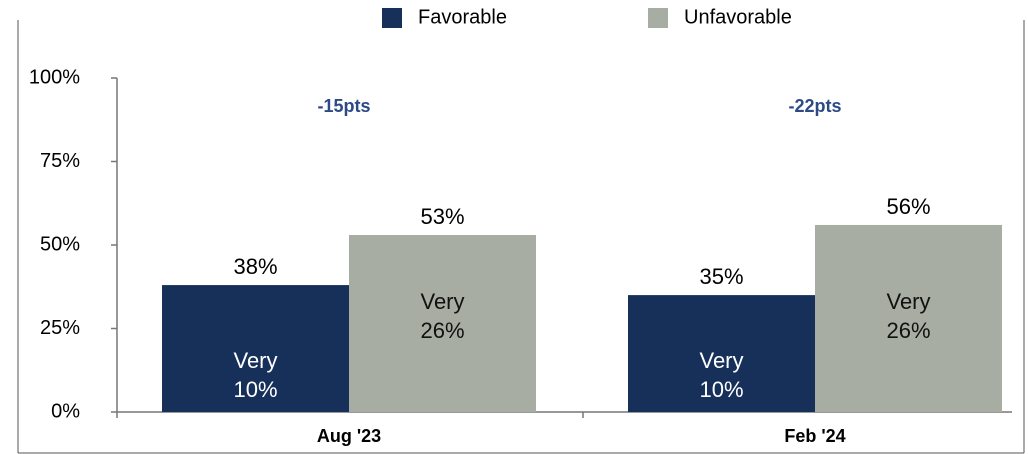 The image size is (1028, 454). I want to click on y-tick-label: 100%, so click(54, 77).